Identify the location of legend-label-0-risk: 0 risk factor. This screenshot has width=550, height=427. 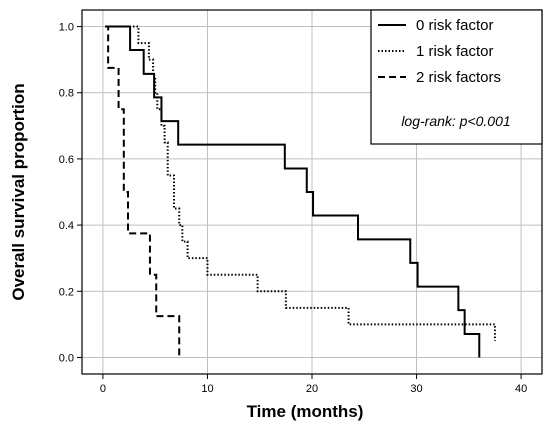
(455, 25).